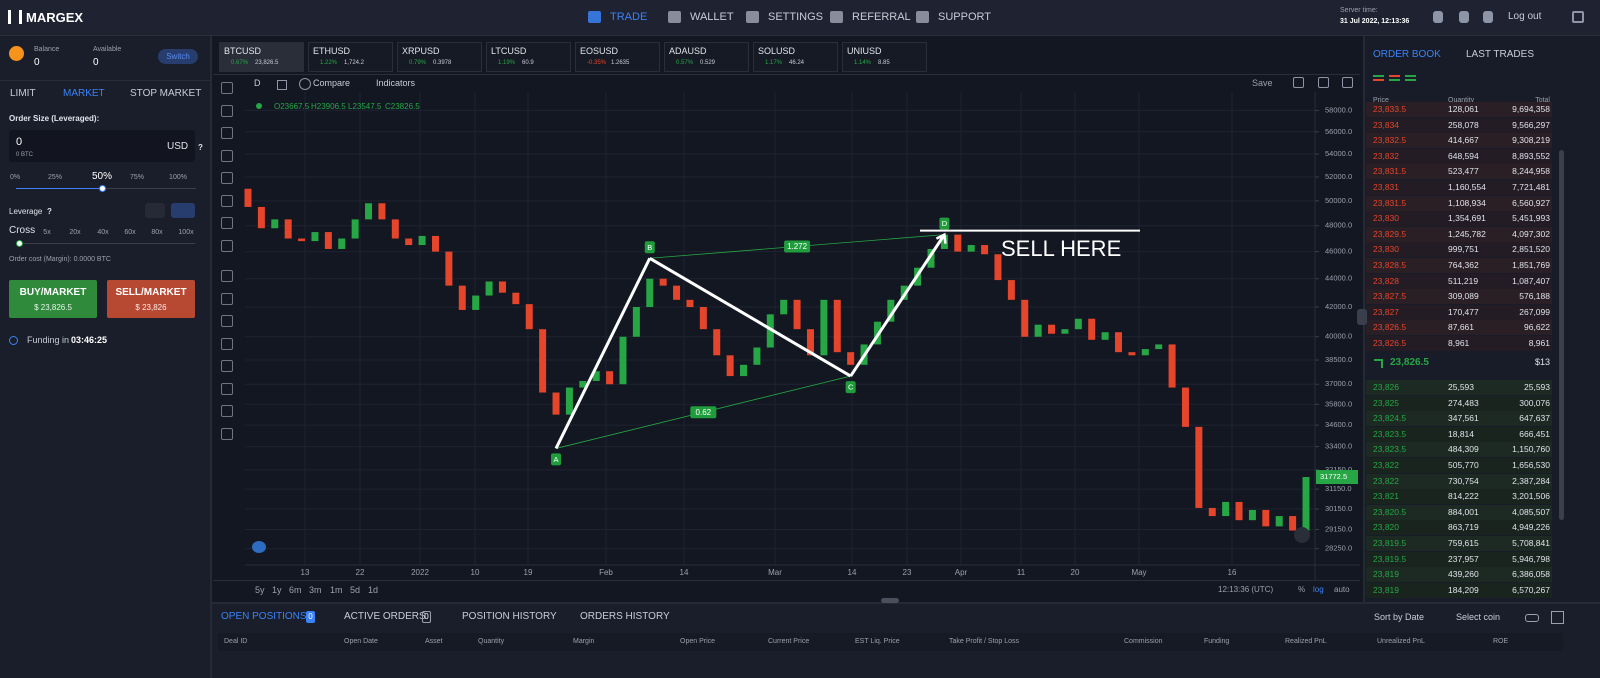 The image size is (1600, 678). Describe the element at coordinates (1262, 83) in the screenshot. I see `save: Save` at that location.